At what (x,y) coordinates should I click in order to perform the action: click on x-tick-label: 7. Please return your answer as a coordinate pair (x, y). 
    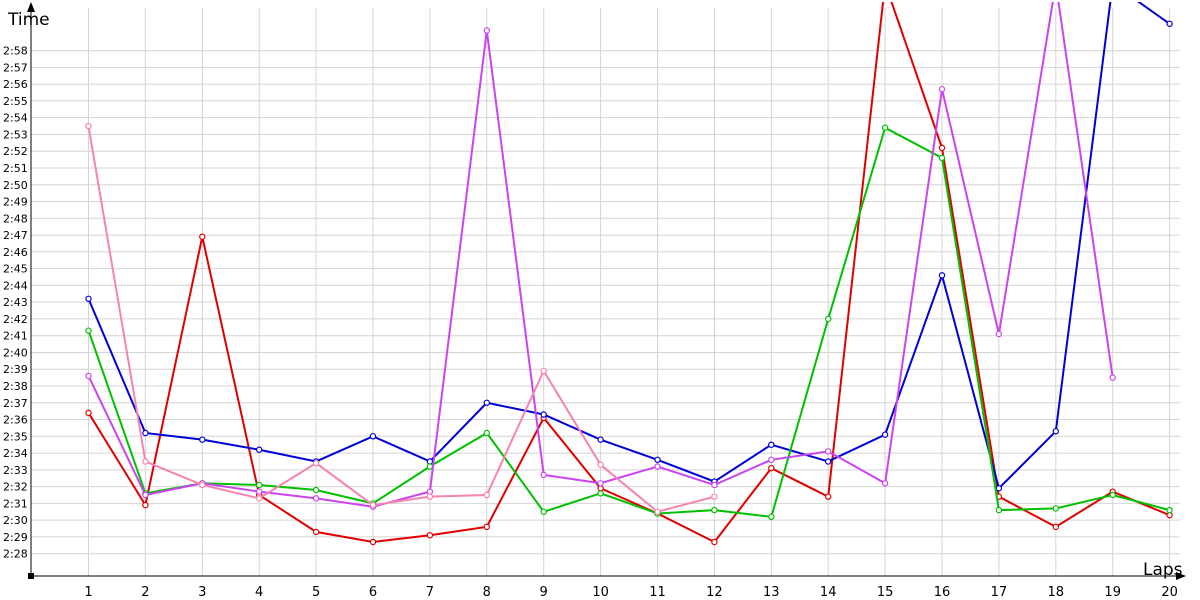
    Looking at the image, I should click on (430, 592).